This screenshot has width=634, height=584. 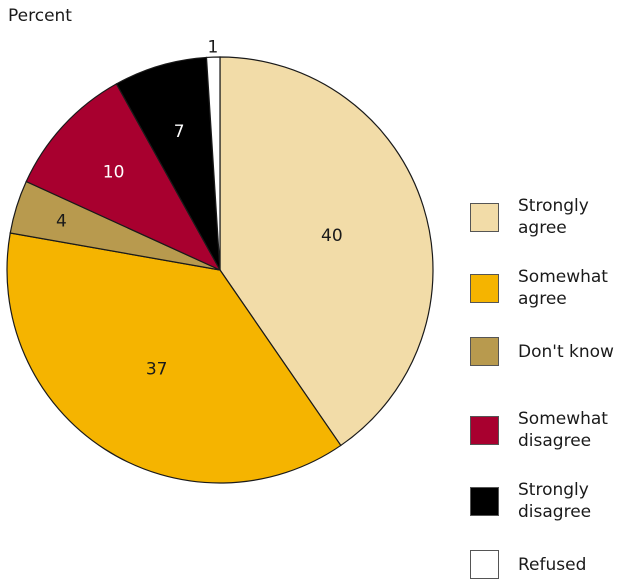 I want to click on legend-label: Refused, so click(x=552, y=564).